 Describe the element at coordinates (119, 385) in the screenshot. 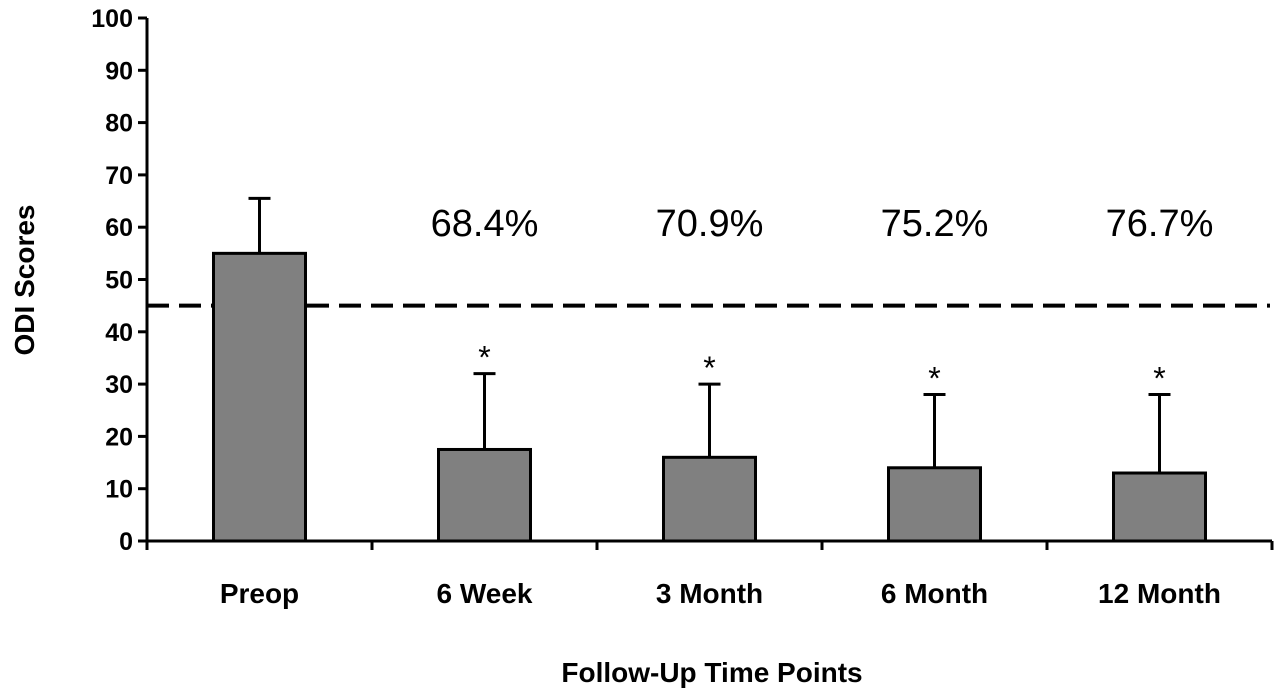

I see `y-tick-label: 30` at that location.